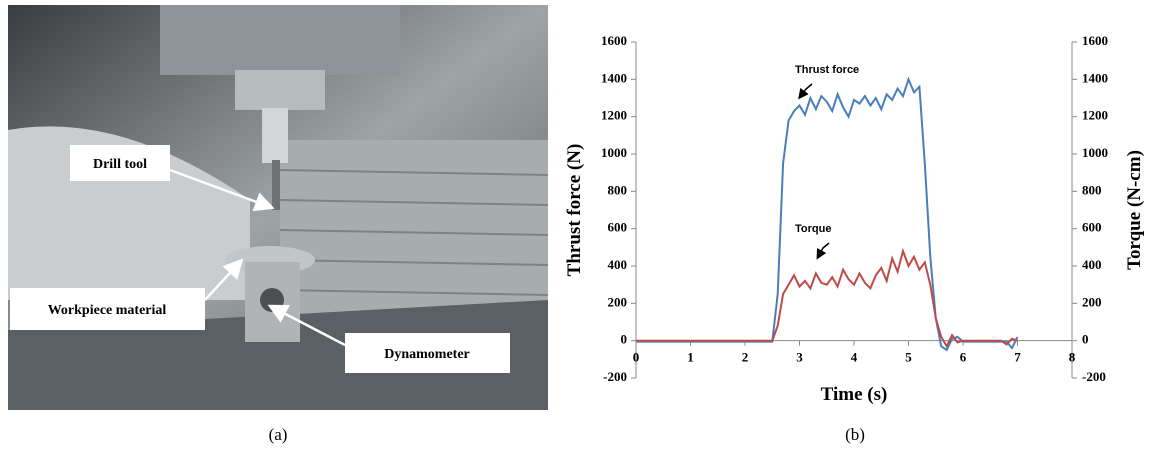 The image size is (1149, 451). Describe the element at coordinates (908, 357) in the screenshot. I see `x-tick-label: 5` at that location.